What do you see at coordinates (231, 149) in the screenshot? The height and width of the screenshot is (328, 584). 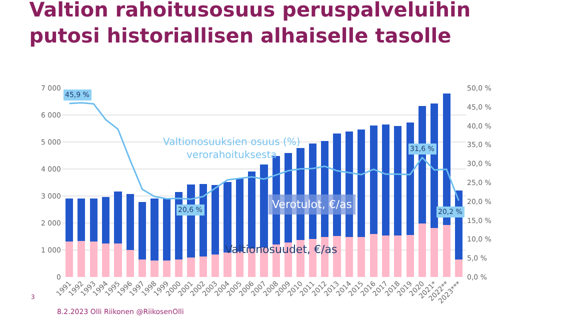 I see `series-label: Valtionosuuksien osuus (%) verorahoituksesta` at bounding box center [231, 149].